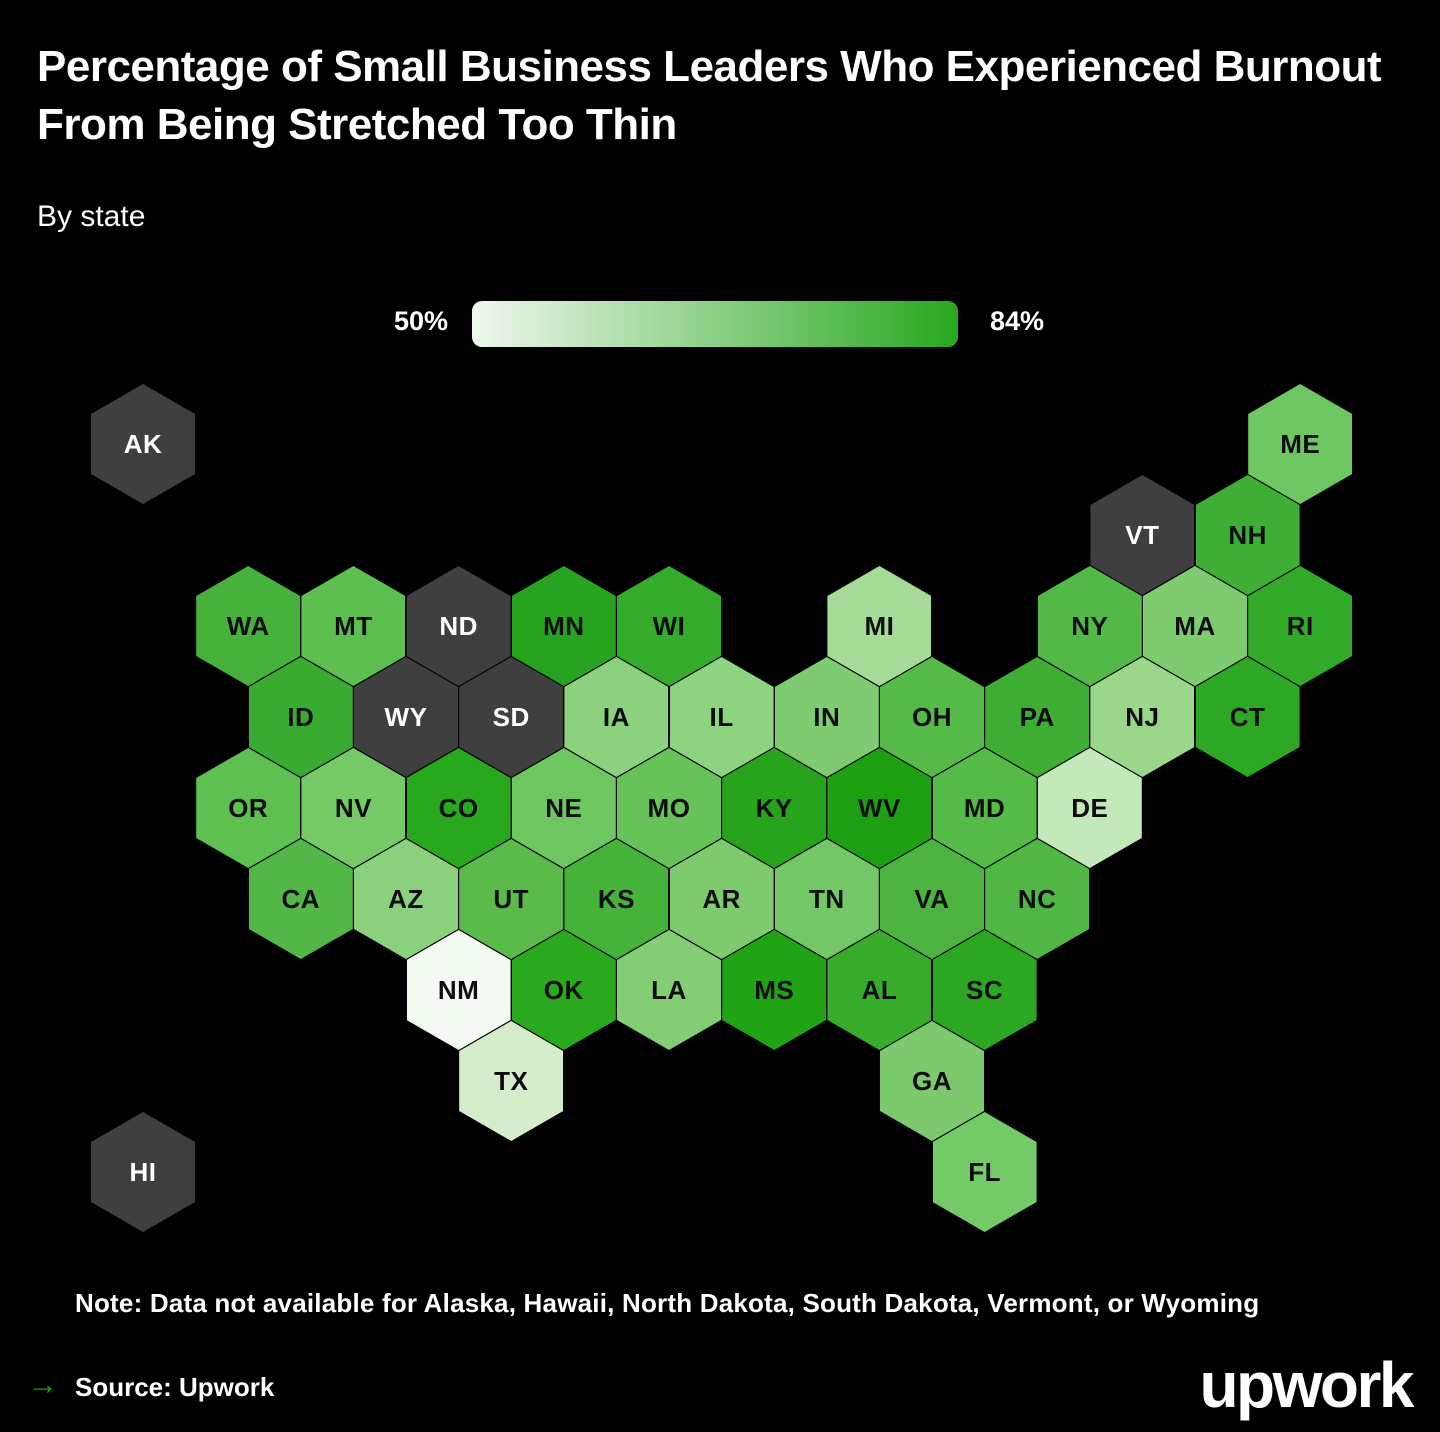 The image size is (1440, 1432). I want to click on state-hex-NV: NV, so click(353, 808).